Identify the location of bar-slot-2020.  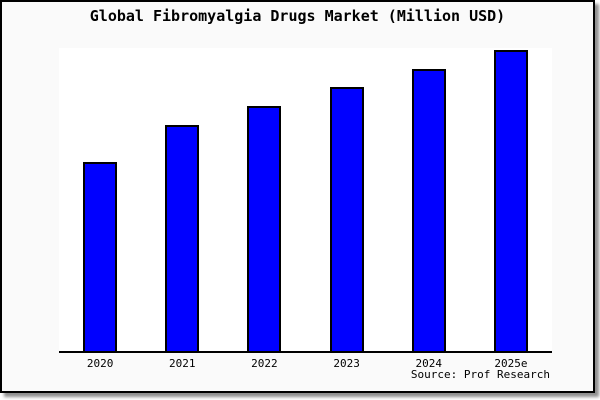
(100, 199).